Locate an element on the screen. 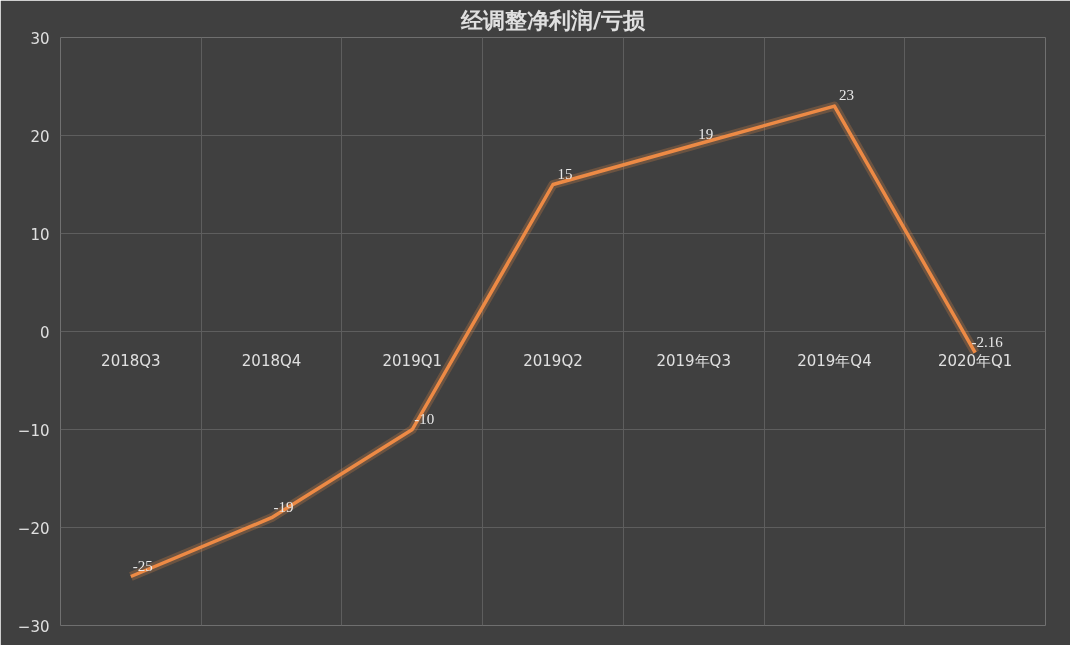  y-tick-label: 10 is located at coordinates (40, 234).